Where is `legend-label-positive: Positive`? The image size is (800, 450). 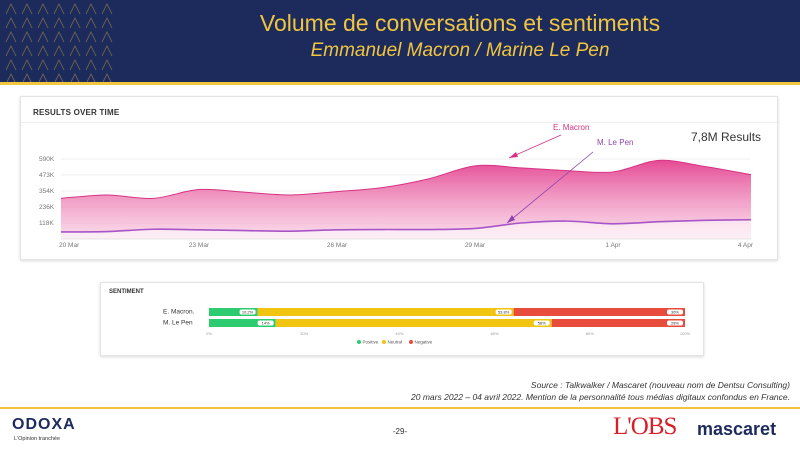 legend-label-positive: Positive is located at coordinates (371, 342).